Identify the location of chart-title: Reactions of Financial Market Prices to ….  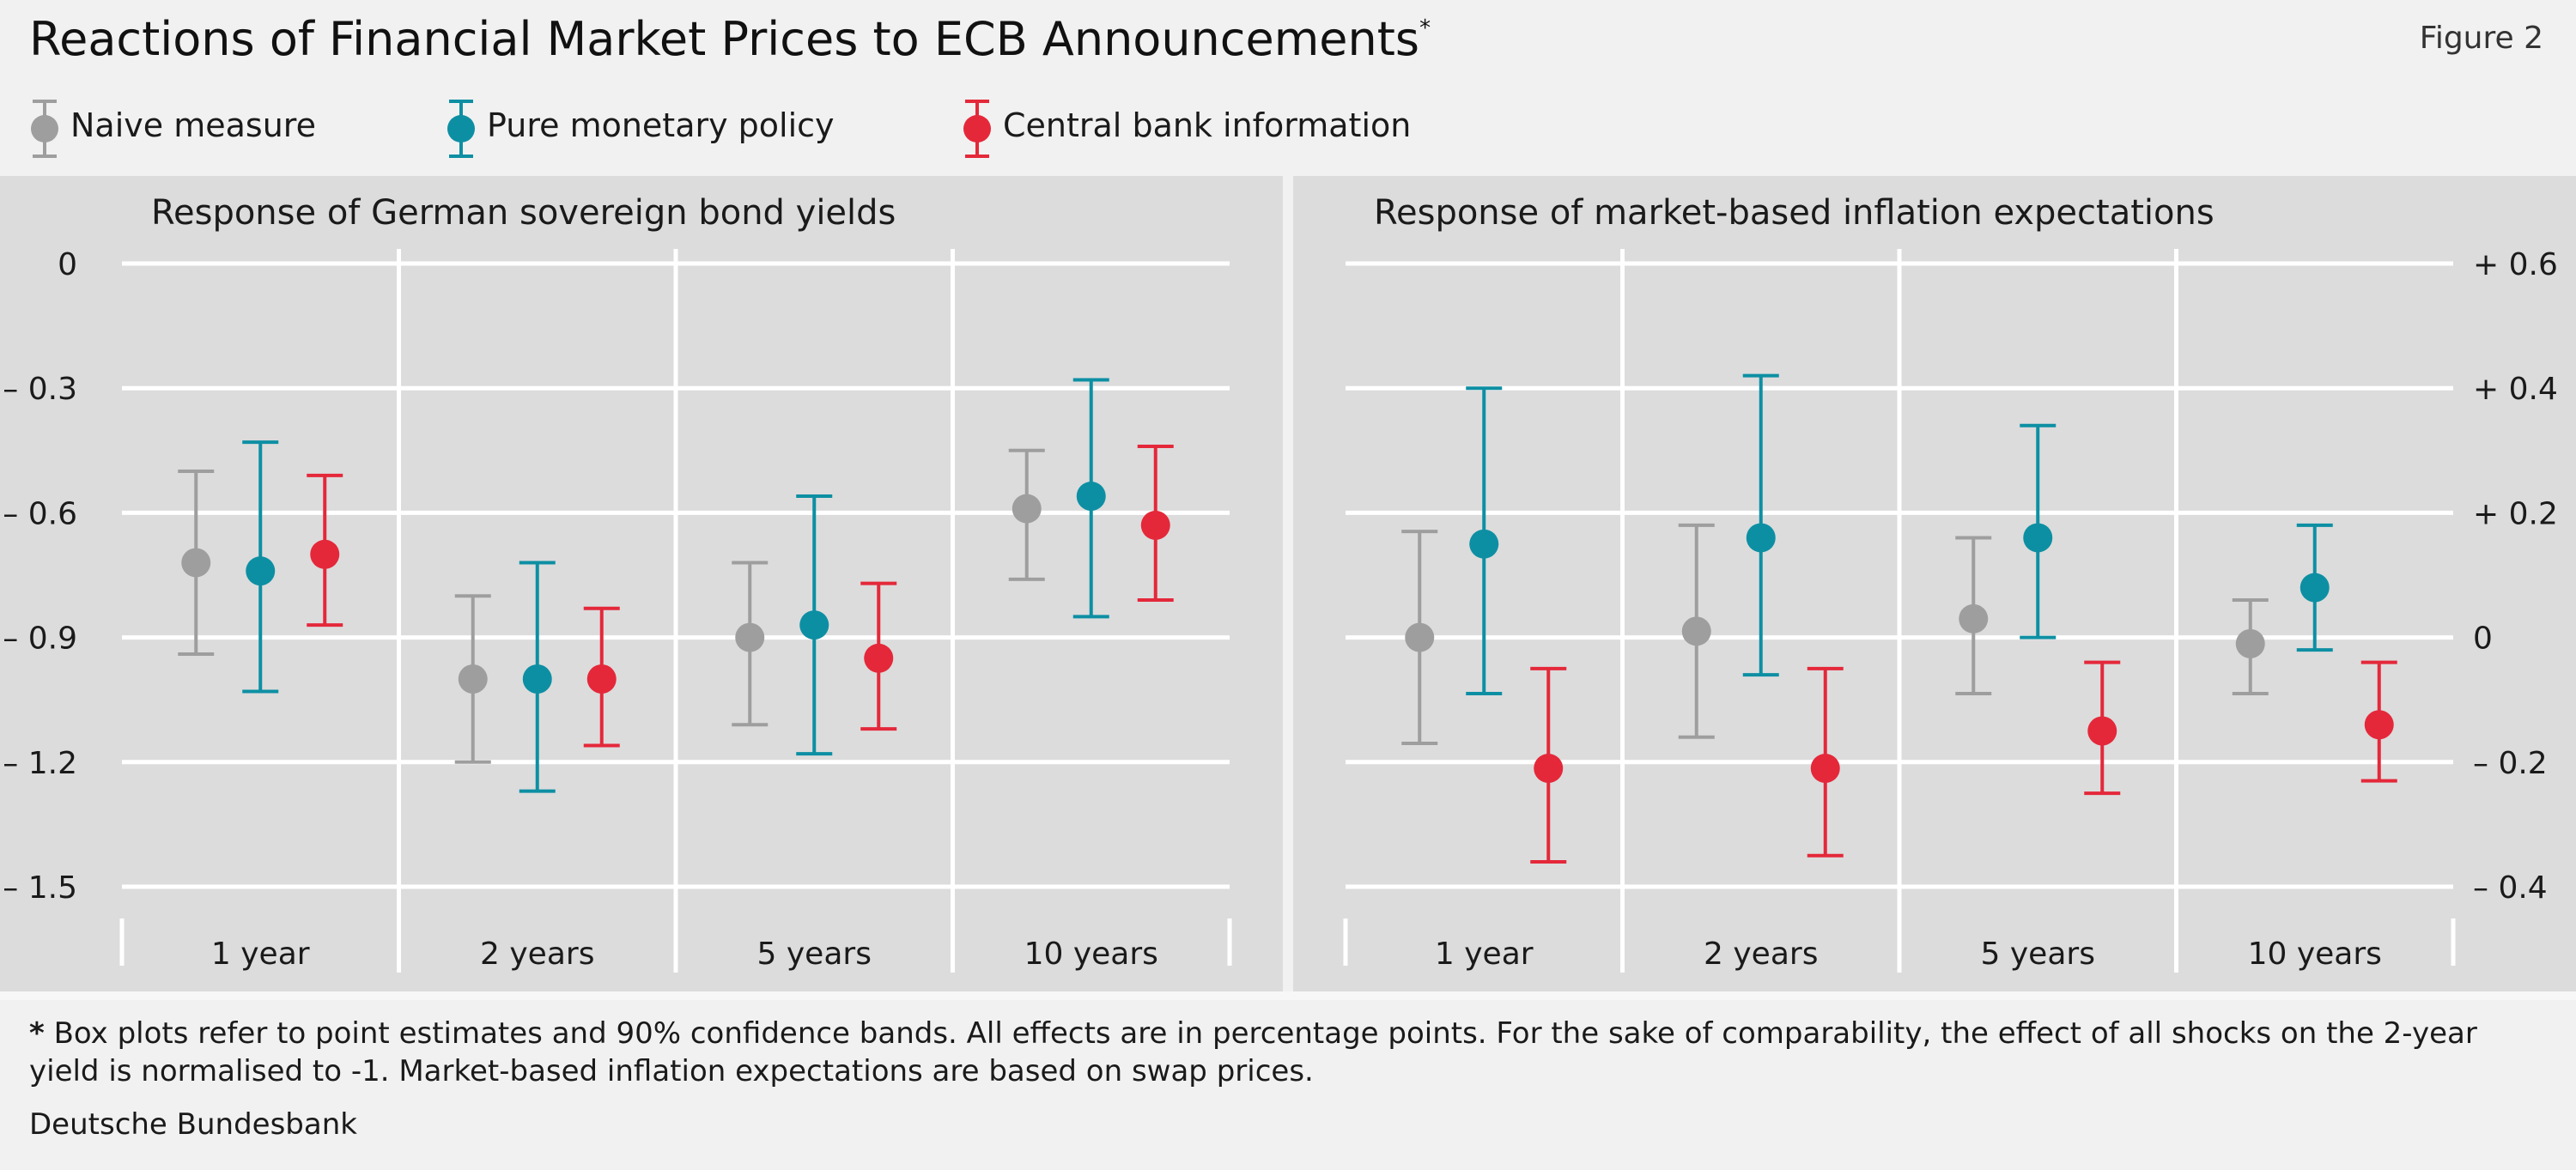
(730, 39).